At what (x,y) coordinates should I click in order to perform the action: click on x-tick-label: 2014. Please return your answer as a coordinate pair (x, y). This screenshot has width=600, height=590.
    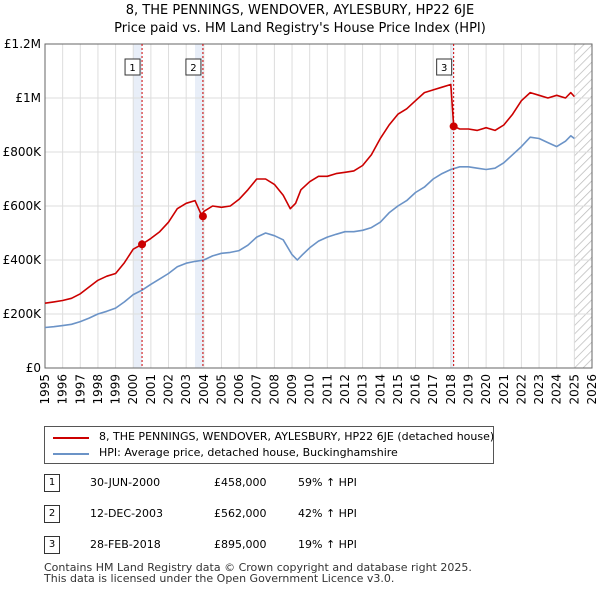
    Looking at the image, I should click on (380, 389).